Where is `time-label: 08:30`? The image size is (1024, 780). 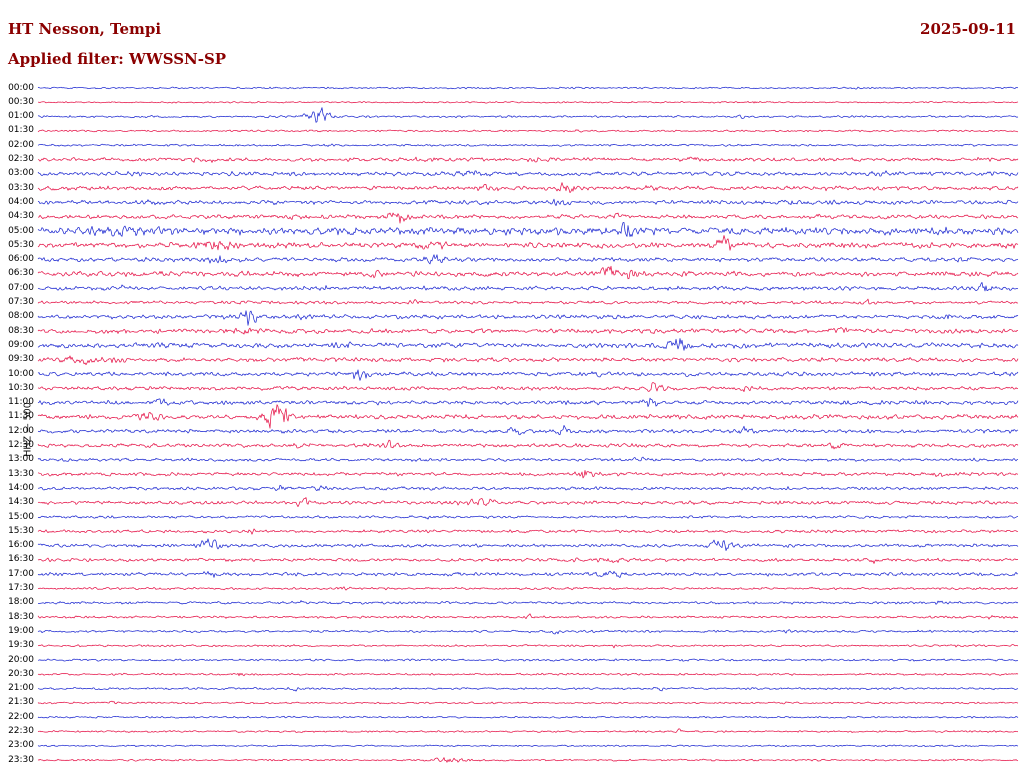
time-label: 08:30 is located at coordinates (21, 330).